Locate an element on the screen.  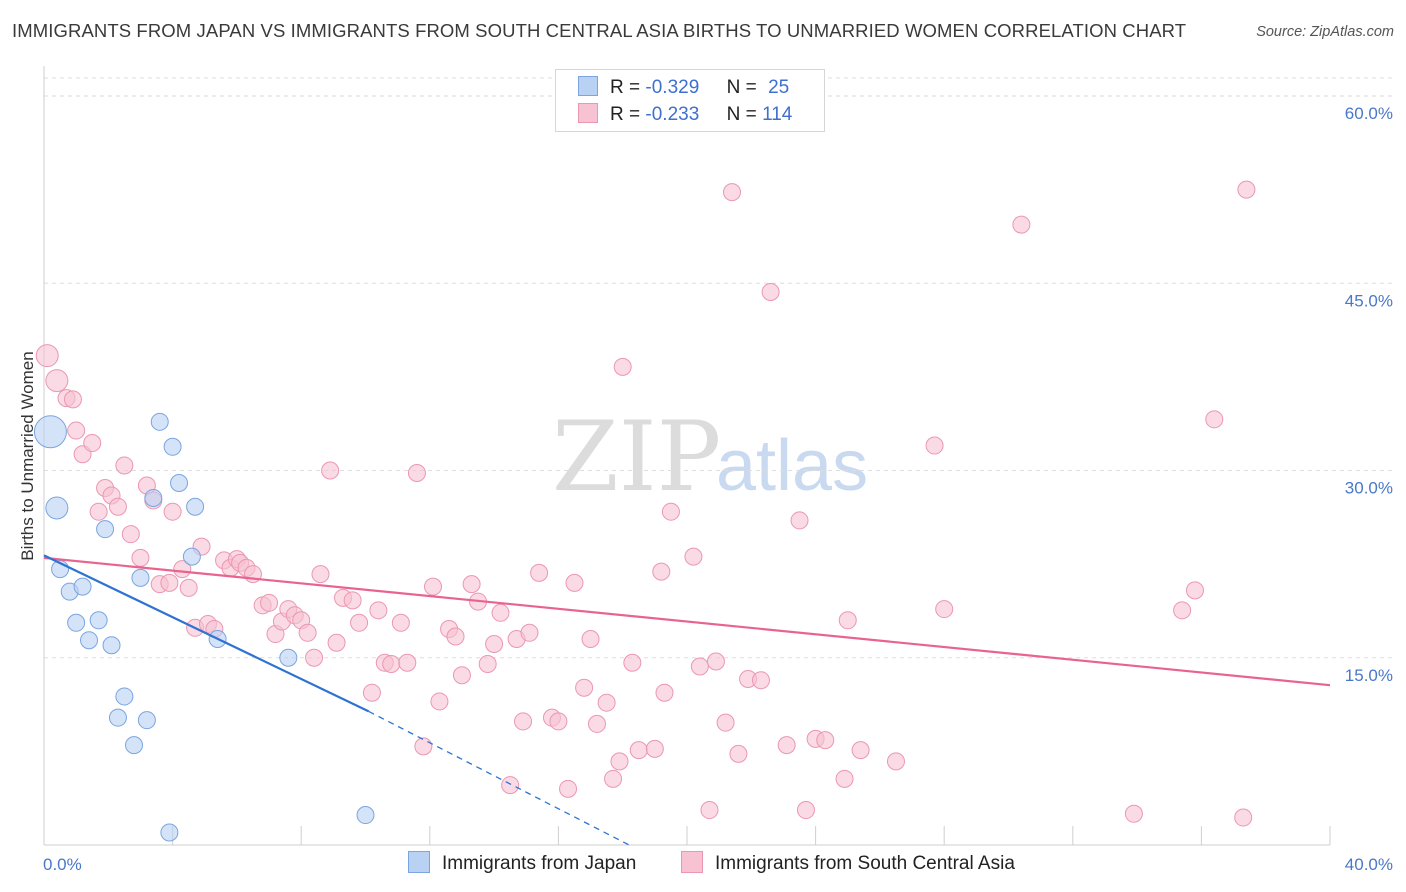
legend-r-value-south-central-asia: -0.233 is located at coordinates (672, 114).